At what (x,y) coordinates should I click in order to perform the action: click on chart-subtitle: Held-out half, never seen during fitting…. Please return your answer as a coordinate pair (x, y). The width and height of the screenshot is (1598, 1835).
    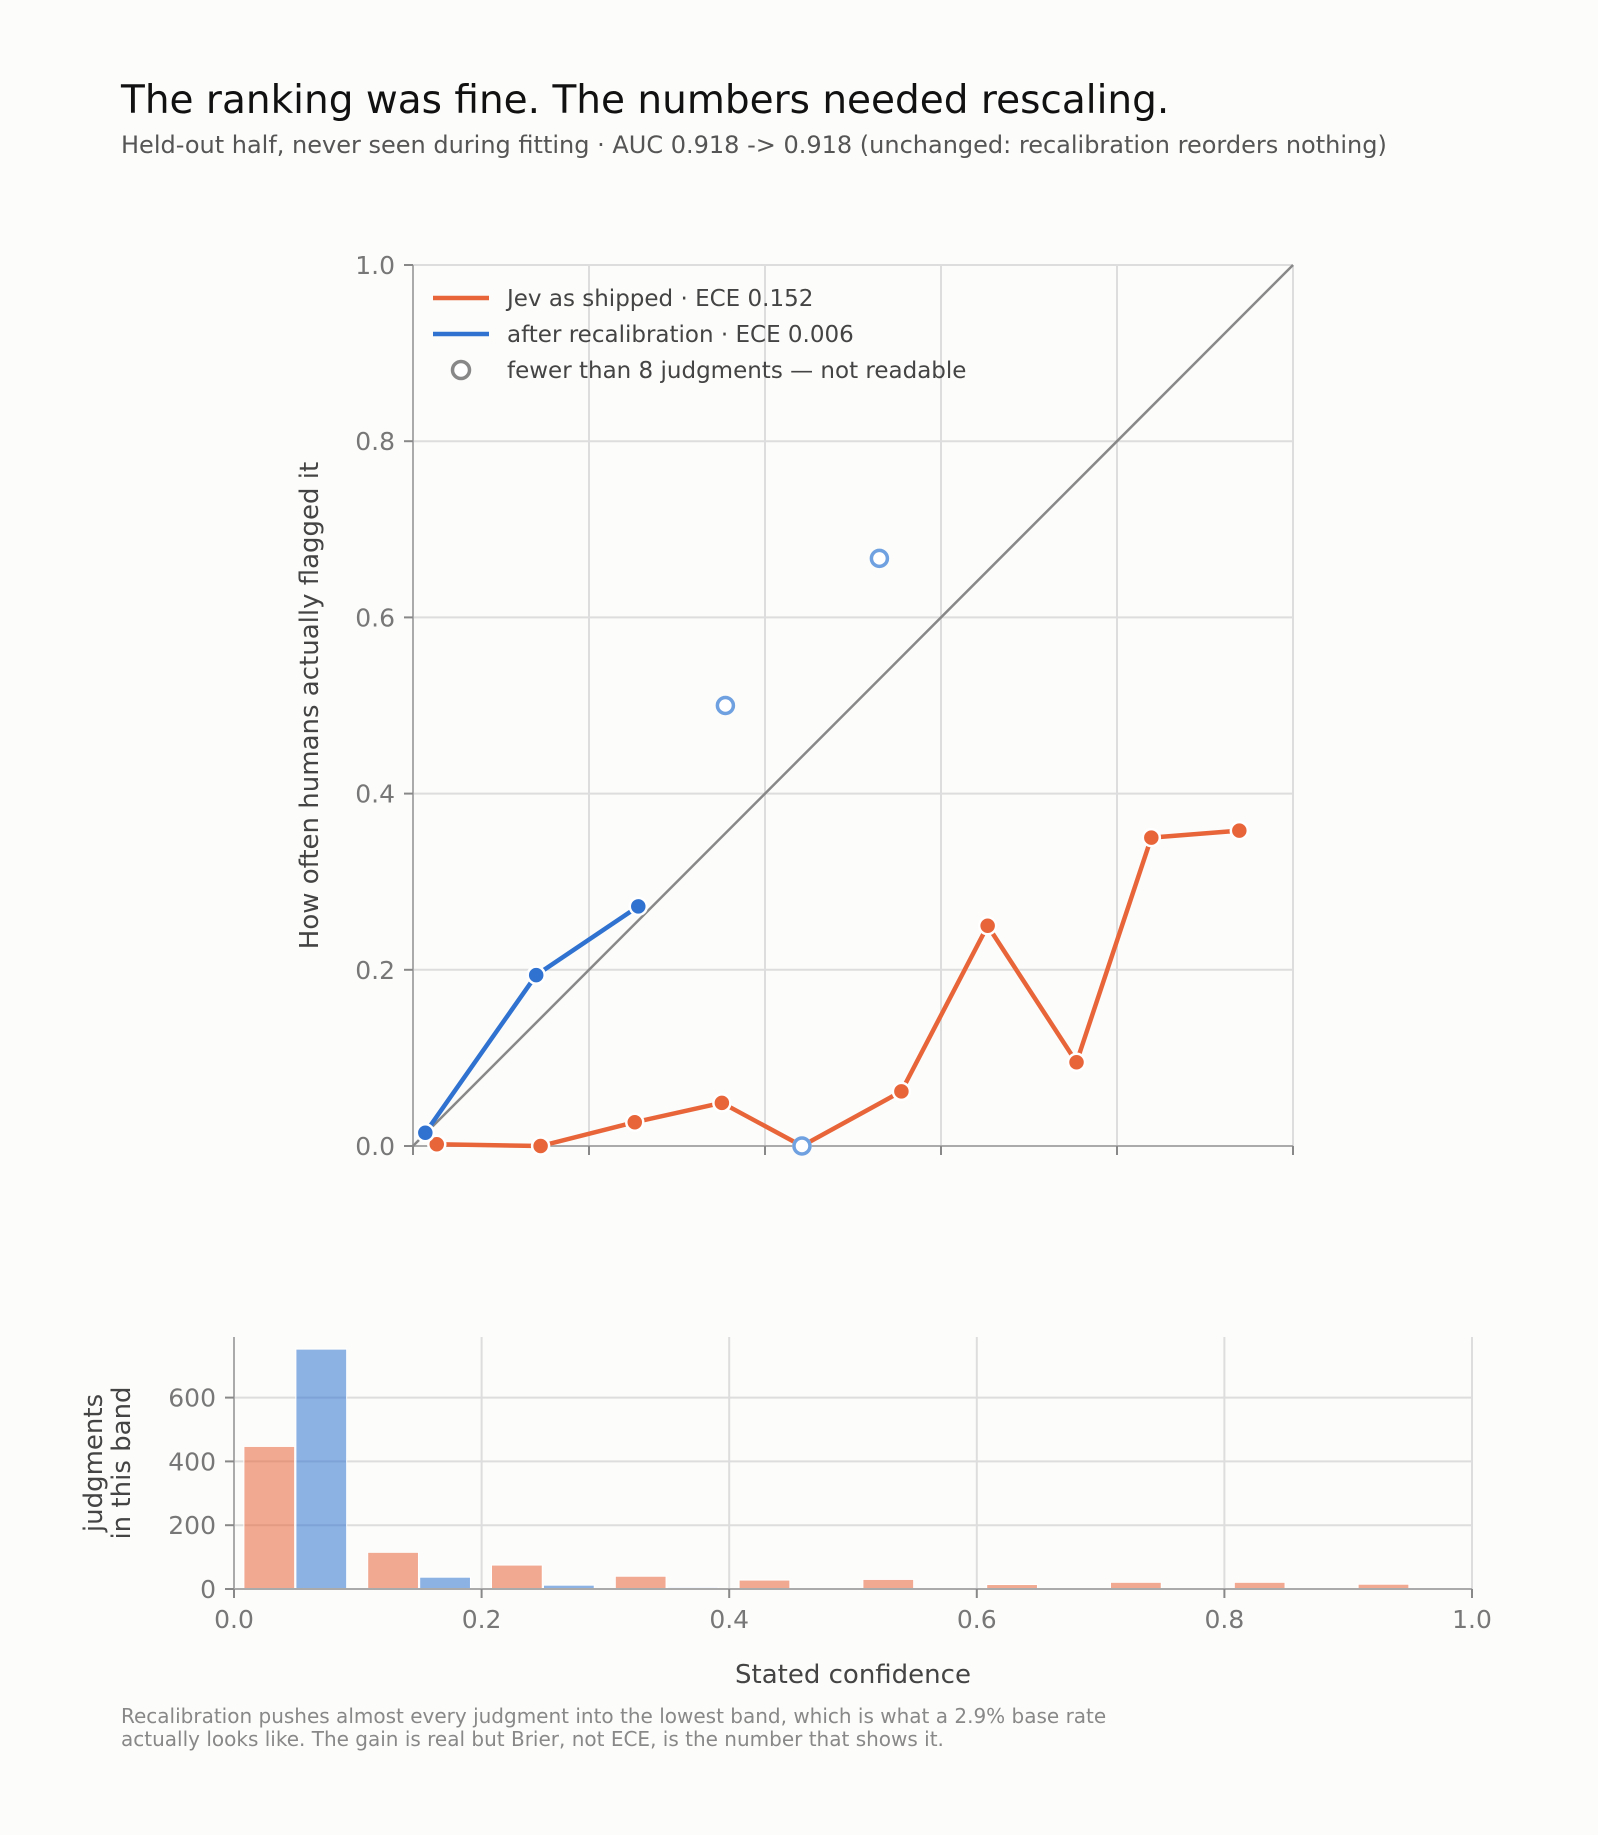
    Looking at the image, I should click on (754, 145).